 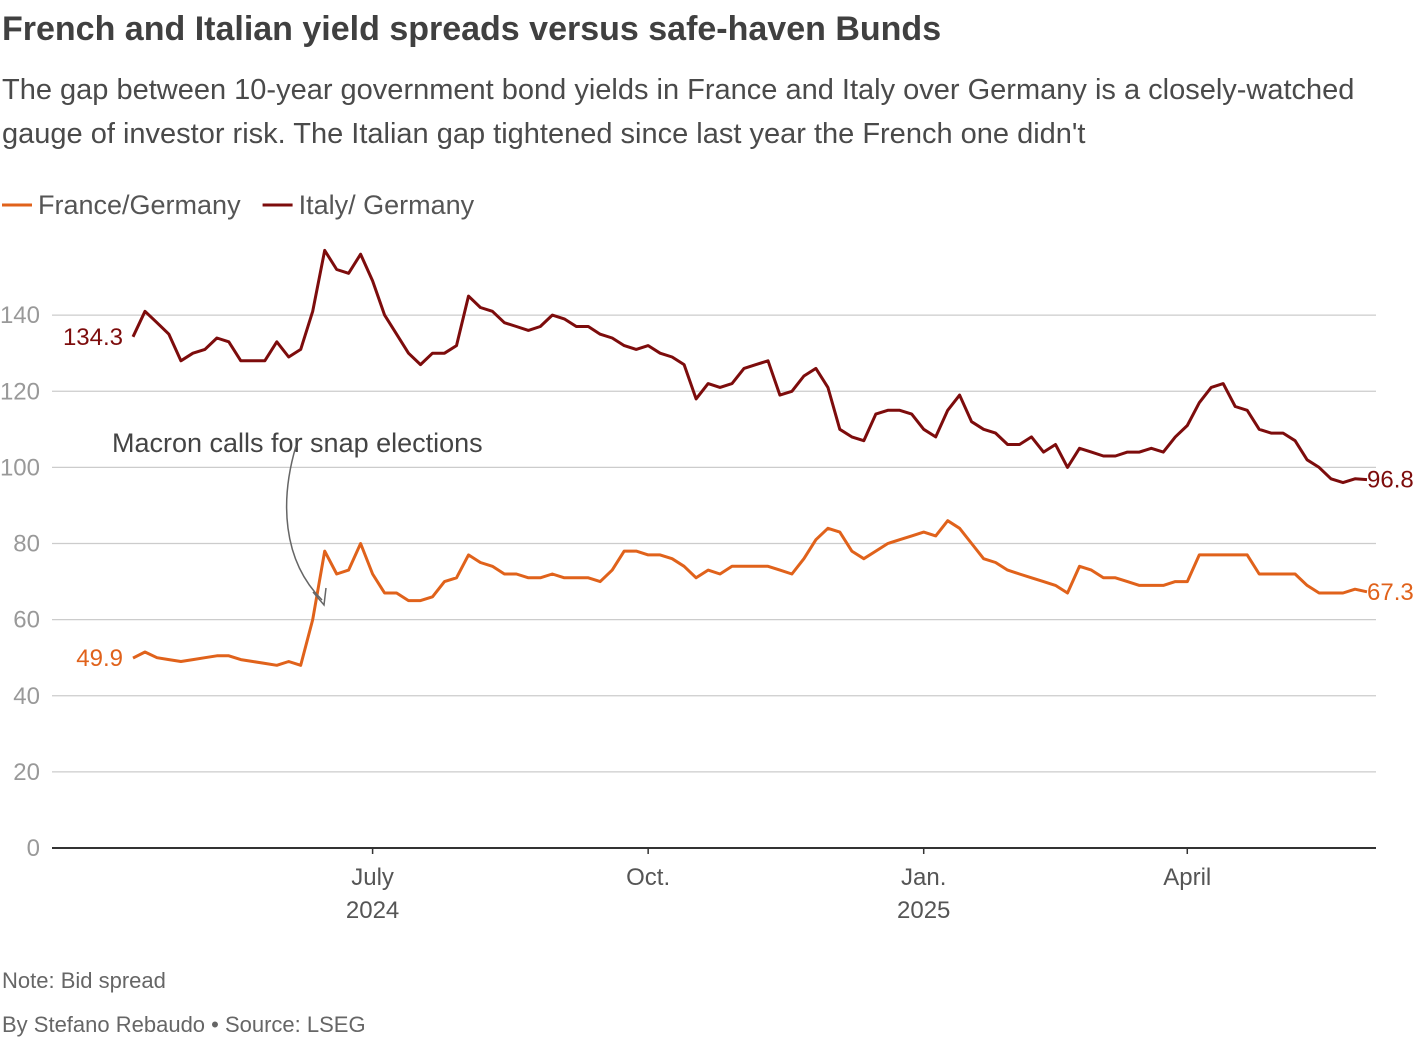 I want to click on y-tick-label: 80, so click(x=26, y=544).